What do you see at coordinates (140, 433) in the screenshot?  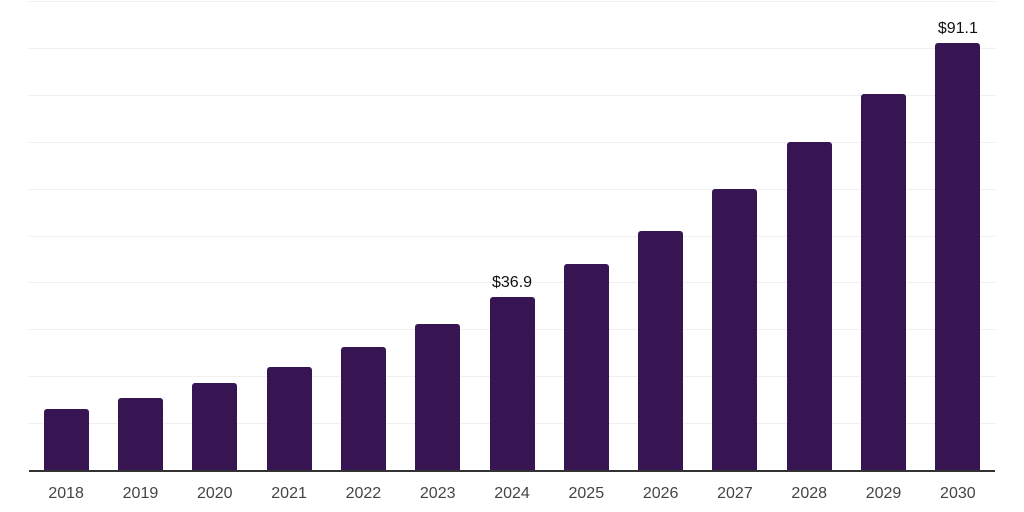 I see `bar-2019` at bounding box center [140, 433].